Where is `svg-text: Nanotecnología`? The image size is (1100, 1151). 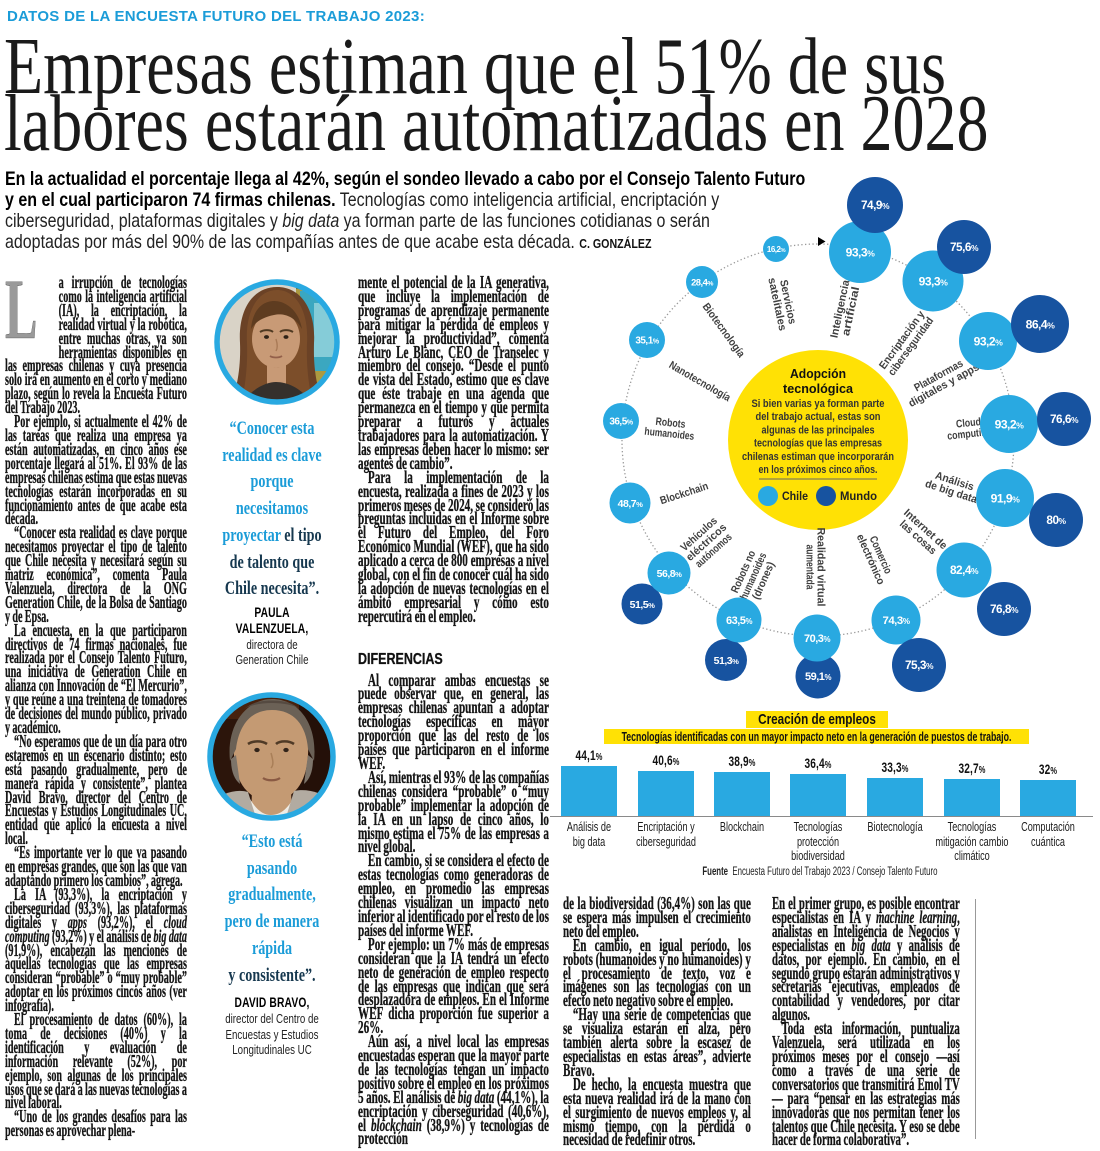 svg-text: Nanotecnología is located at coordinates (700, 381).